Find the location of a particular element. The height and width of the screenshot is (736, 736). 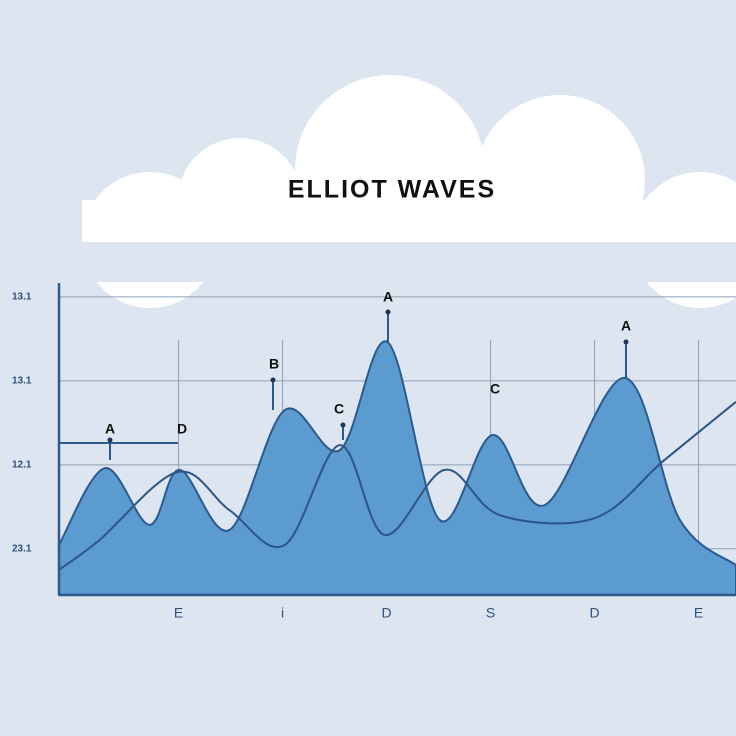

y-tick-label: 23.1 is located at coordinates (22, 548).